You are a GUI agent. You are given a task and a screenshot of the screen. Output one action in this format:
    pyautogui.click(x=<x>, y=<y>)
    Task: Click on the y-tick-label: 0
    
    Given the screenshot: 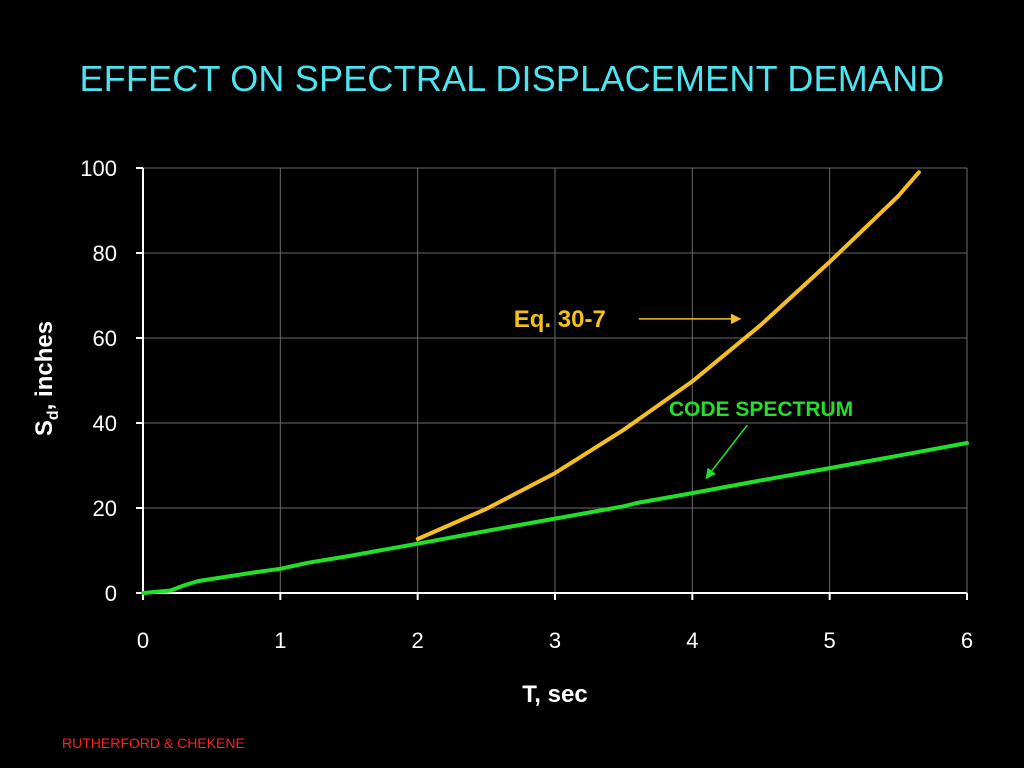 What is the action you would take?
    pyautogui.click(x=111, y=593)
    